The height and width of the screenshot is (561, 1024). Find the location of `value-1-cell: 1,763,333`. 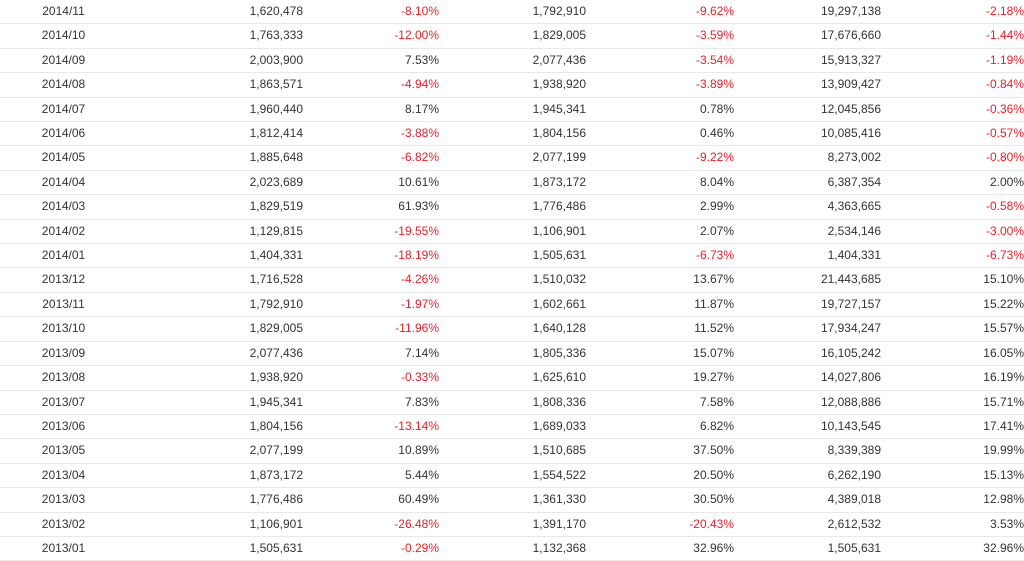

value-1-cell: 1,763,333 is located at coordinates (215, 36).